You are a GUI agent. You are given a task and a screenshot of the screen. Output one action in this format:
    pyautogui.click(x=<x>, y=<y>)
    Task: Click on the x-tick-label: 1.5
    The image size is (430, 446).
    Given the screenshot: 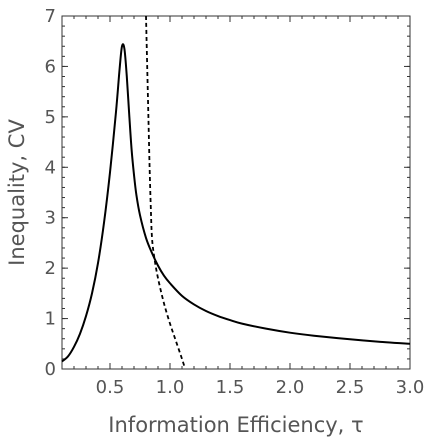 What is the action you would take?
    pyautogui.click(x=230, y=387)
    